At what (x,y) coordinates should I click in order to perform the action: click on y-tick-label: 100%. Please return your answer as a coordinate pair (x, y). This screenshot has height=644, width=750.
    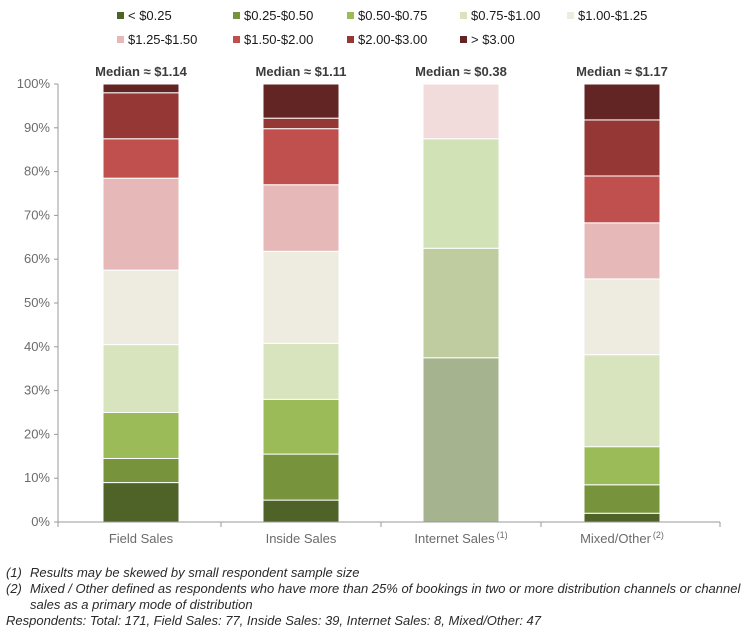
    Looking at the image, I should click on (34, 83).